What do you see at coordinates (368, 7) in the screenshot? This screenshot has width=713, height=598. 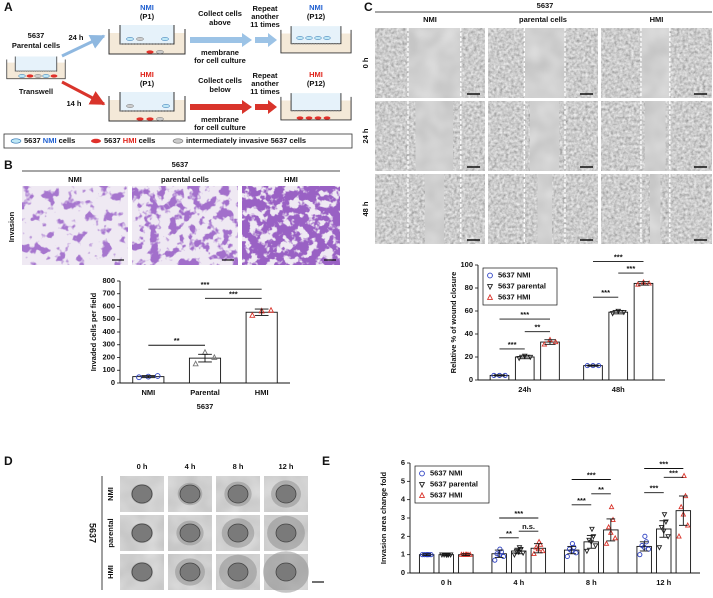 I see `panel-label: C` at bounding box center [368, 7].